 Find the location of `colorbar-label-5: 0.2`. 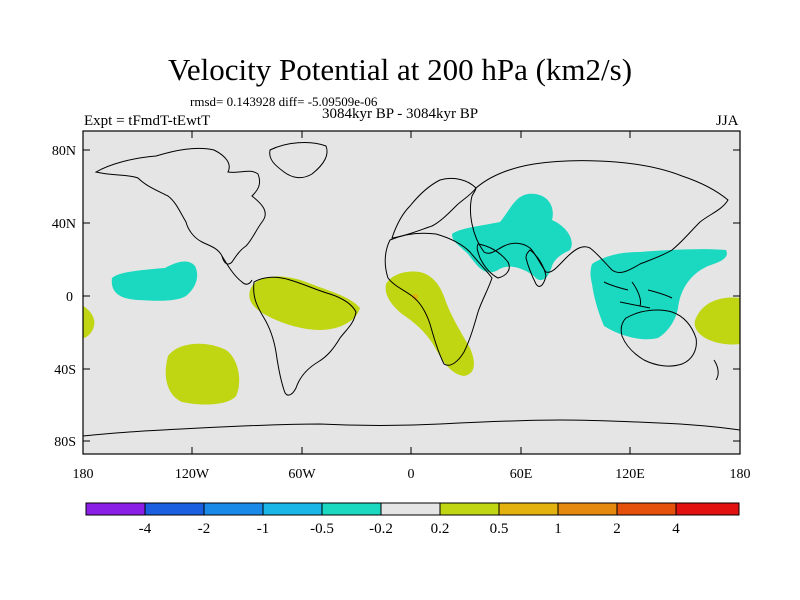

colorbar-label-5: 0.2 is located at coordinates (440, 529).